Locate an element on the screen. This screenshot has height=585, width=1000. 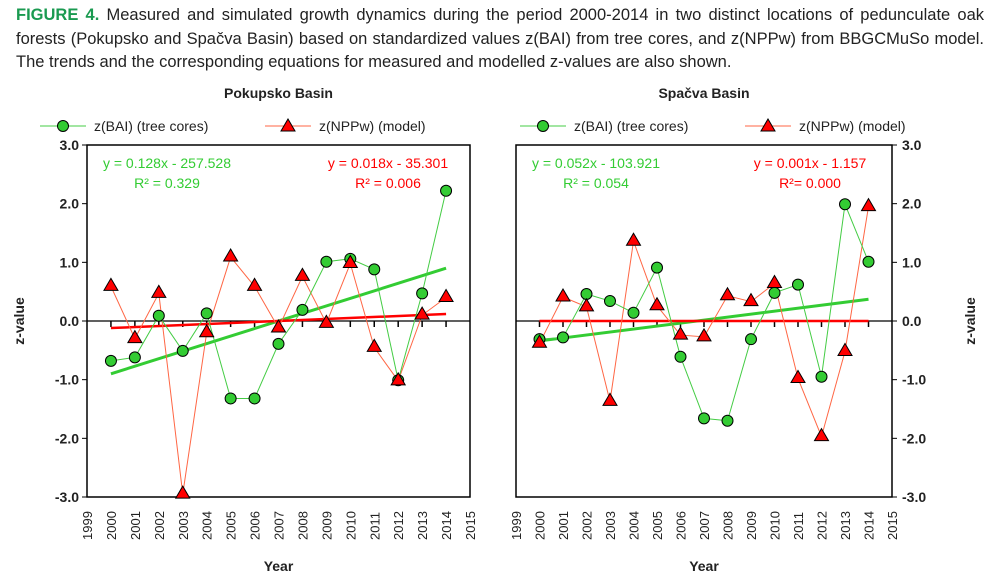
x-tick-label: 2005 is located at coordinates (657, 525).